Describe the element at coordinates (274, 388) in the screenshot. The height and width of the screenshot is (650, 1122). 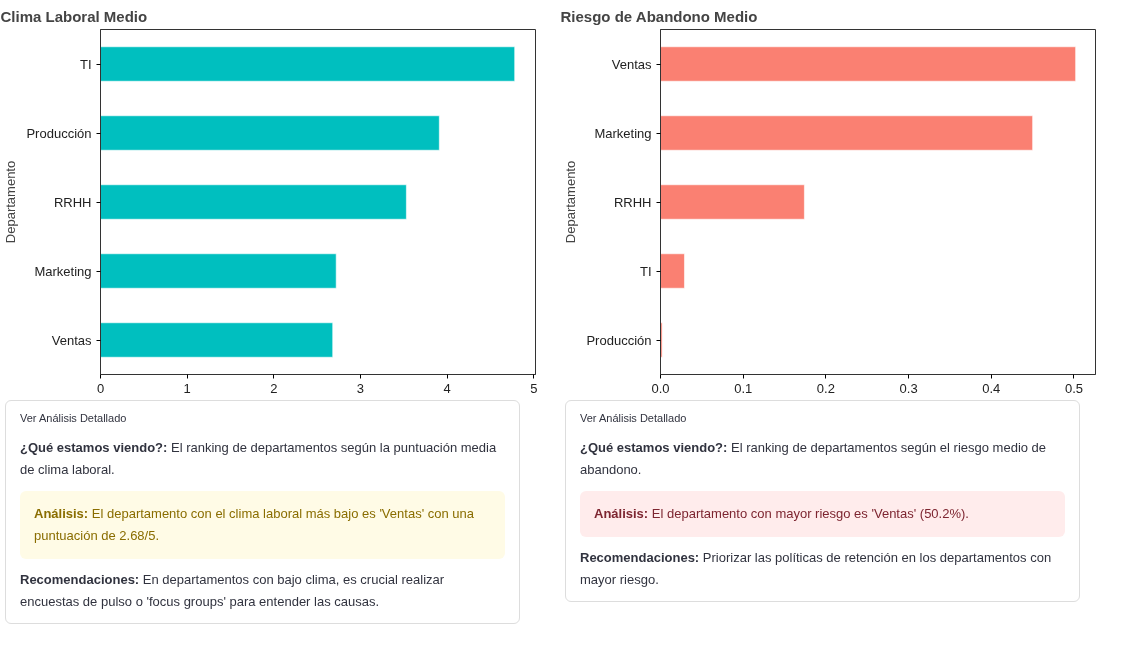
I see `x-tick-label: 2` at that location.